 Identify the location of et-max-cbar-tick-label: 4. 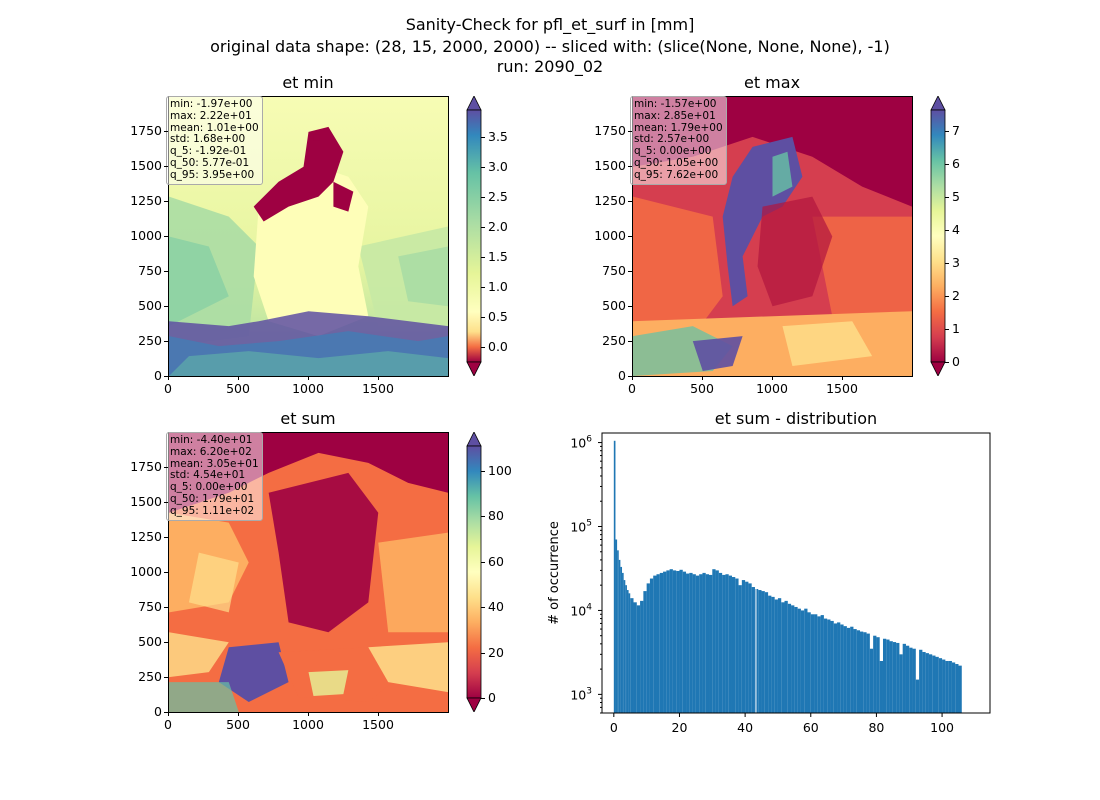
(956, 229).